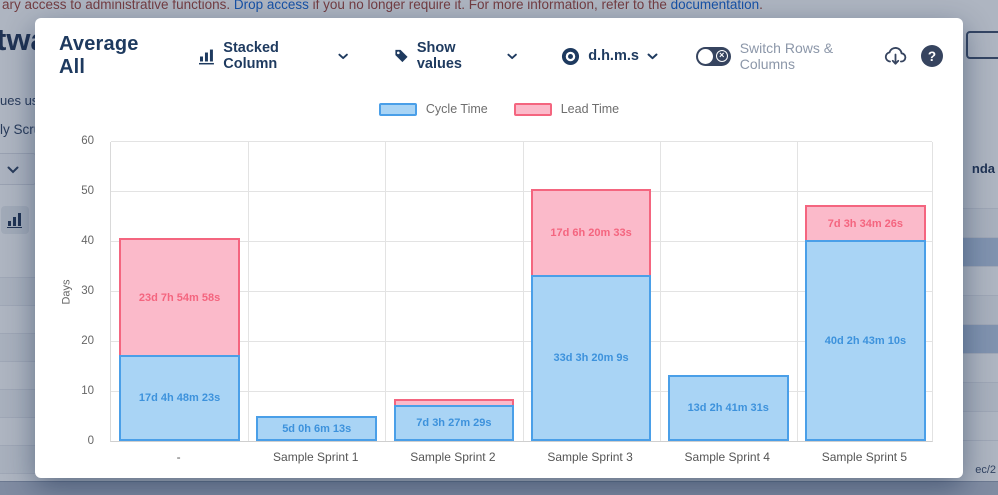  Describe the element at coordinates (913, 56) in the screenshot. I see `modal-header-icons: ?` at that location.